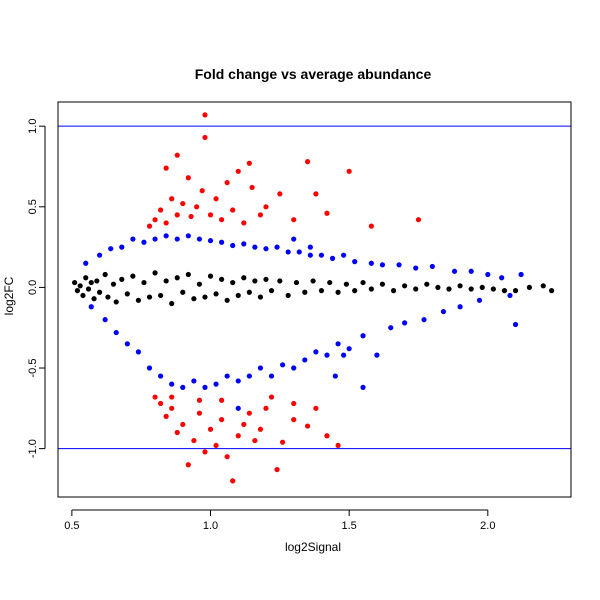  What do you see at coordinates (33, 287) in the screenshot?
I see `y-tick-label-2: 0.0` at bounding box center [33, 287].